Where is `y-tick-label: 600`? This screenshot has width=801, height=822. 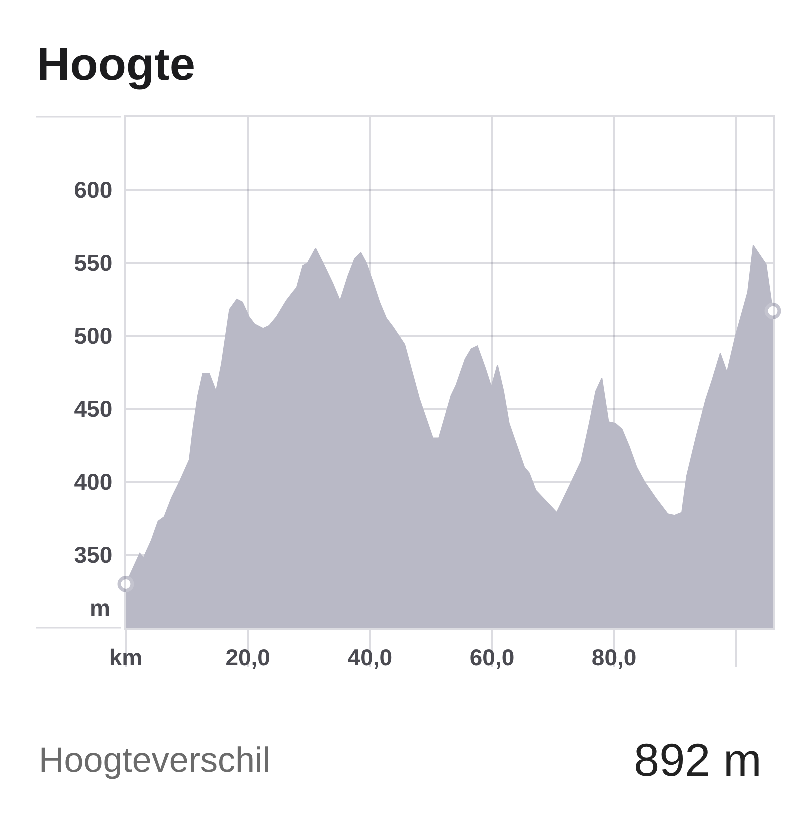 y-tick-label: 600 is located at coordinates (93, 190).